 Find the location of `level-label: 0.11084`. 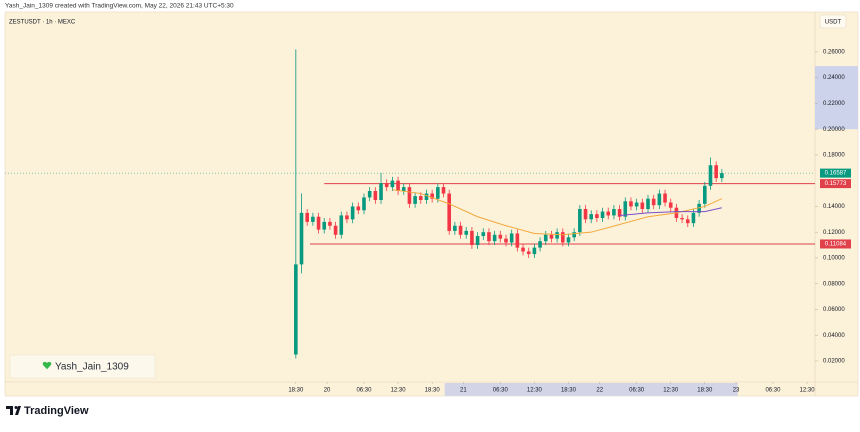

level-label: 0.11084 is located at coordinates (836, 245).